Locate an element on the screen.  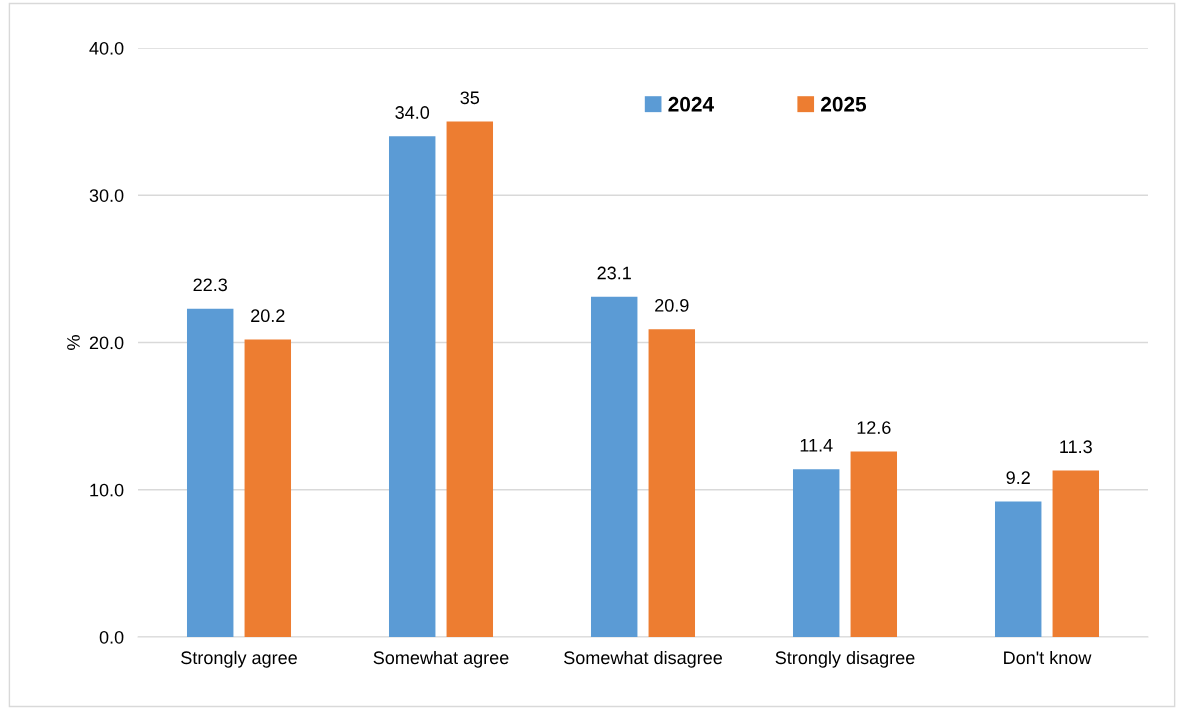
data-label: 34.0 is located at coordinates (412, 112).